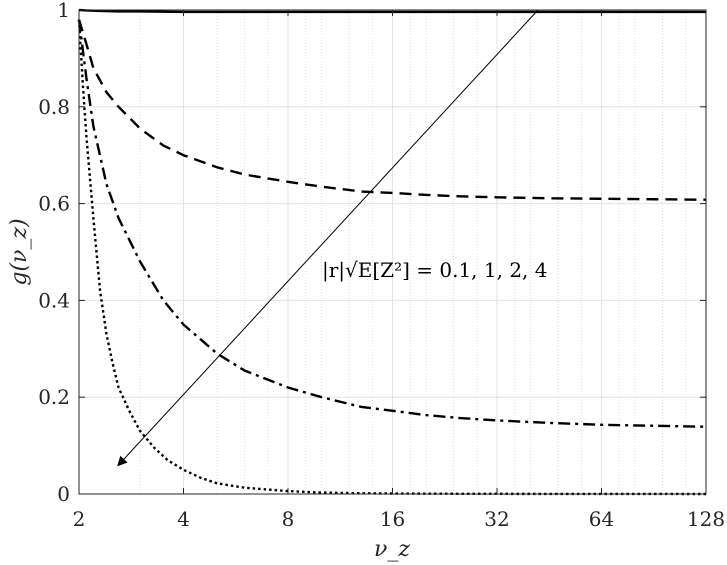 The height and width of the screenshot is (565, 727). What do you see at coordinates (435, 270) in the screenshot?
I see `annotation-text: |r|√E[Z²] = 0.1, 1, 2, 4` at bounding box center [435, 270].